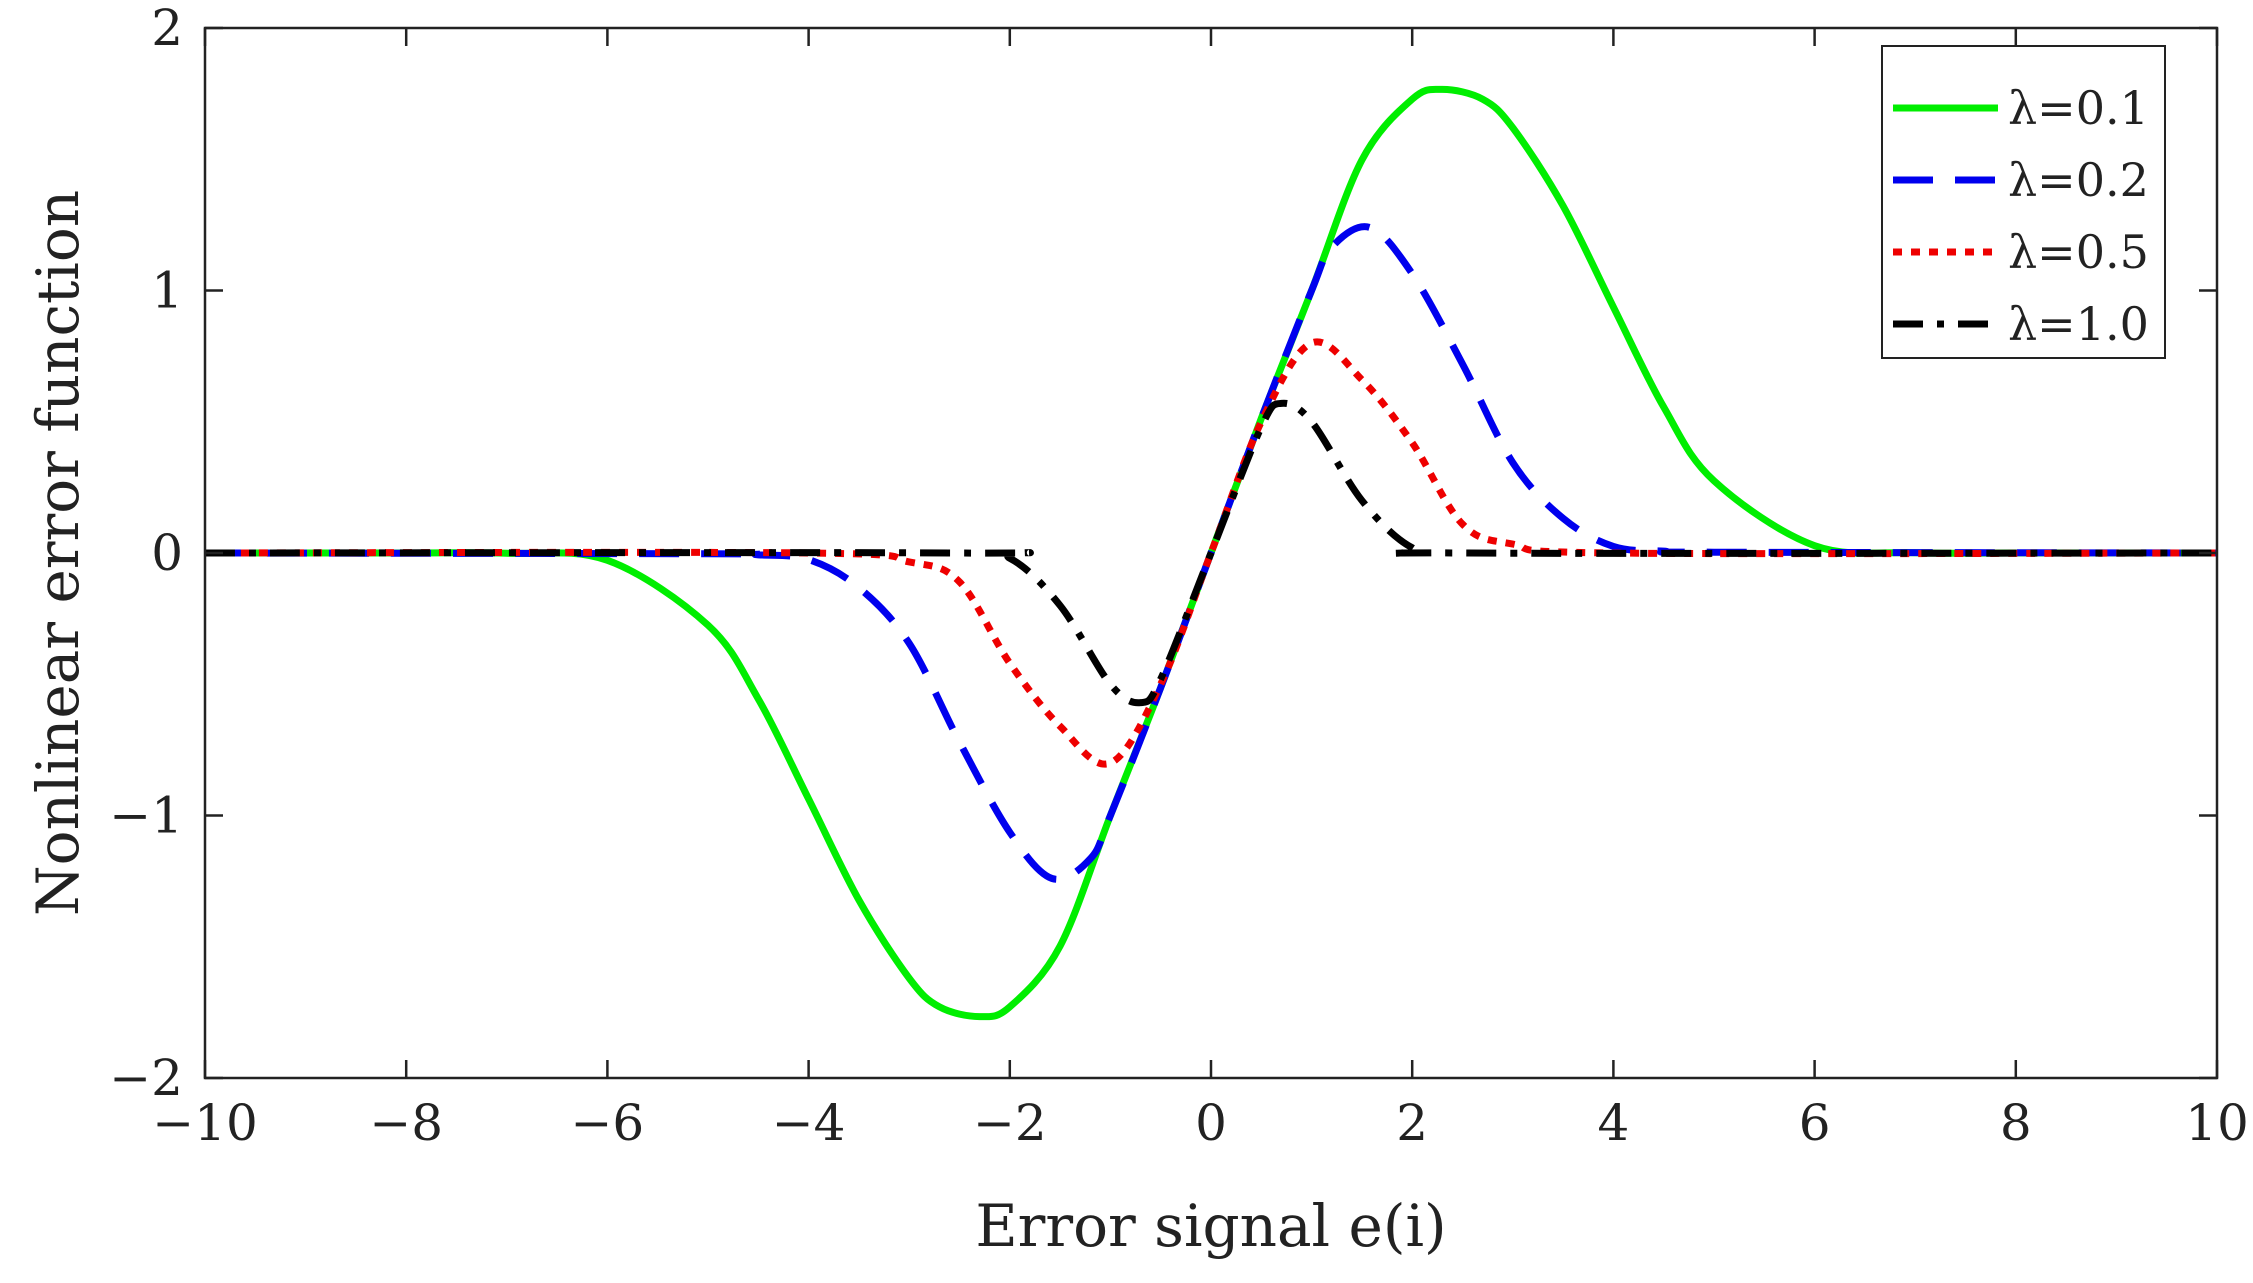 The height and width of the screenshot is (1283, 2253). Describe the element at coordinates (146, 816) in the screenshot. I see `y-tick-label: −1` at that location.